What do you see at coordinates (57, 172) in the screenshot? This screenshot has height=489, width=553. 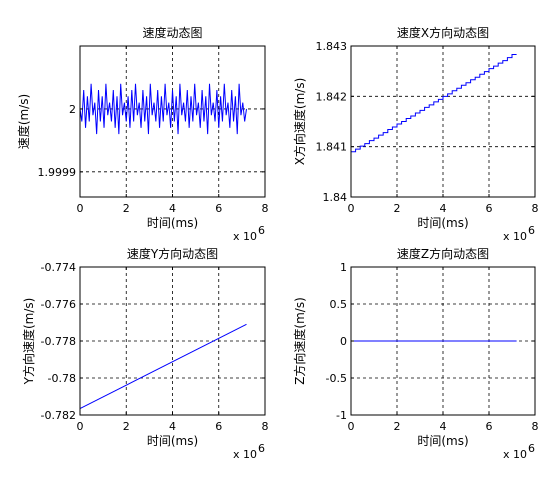 I see `y-tick-label: 1.9999` at bounding box center [57, 172].